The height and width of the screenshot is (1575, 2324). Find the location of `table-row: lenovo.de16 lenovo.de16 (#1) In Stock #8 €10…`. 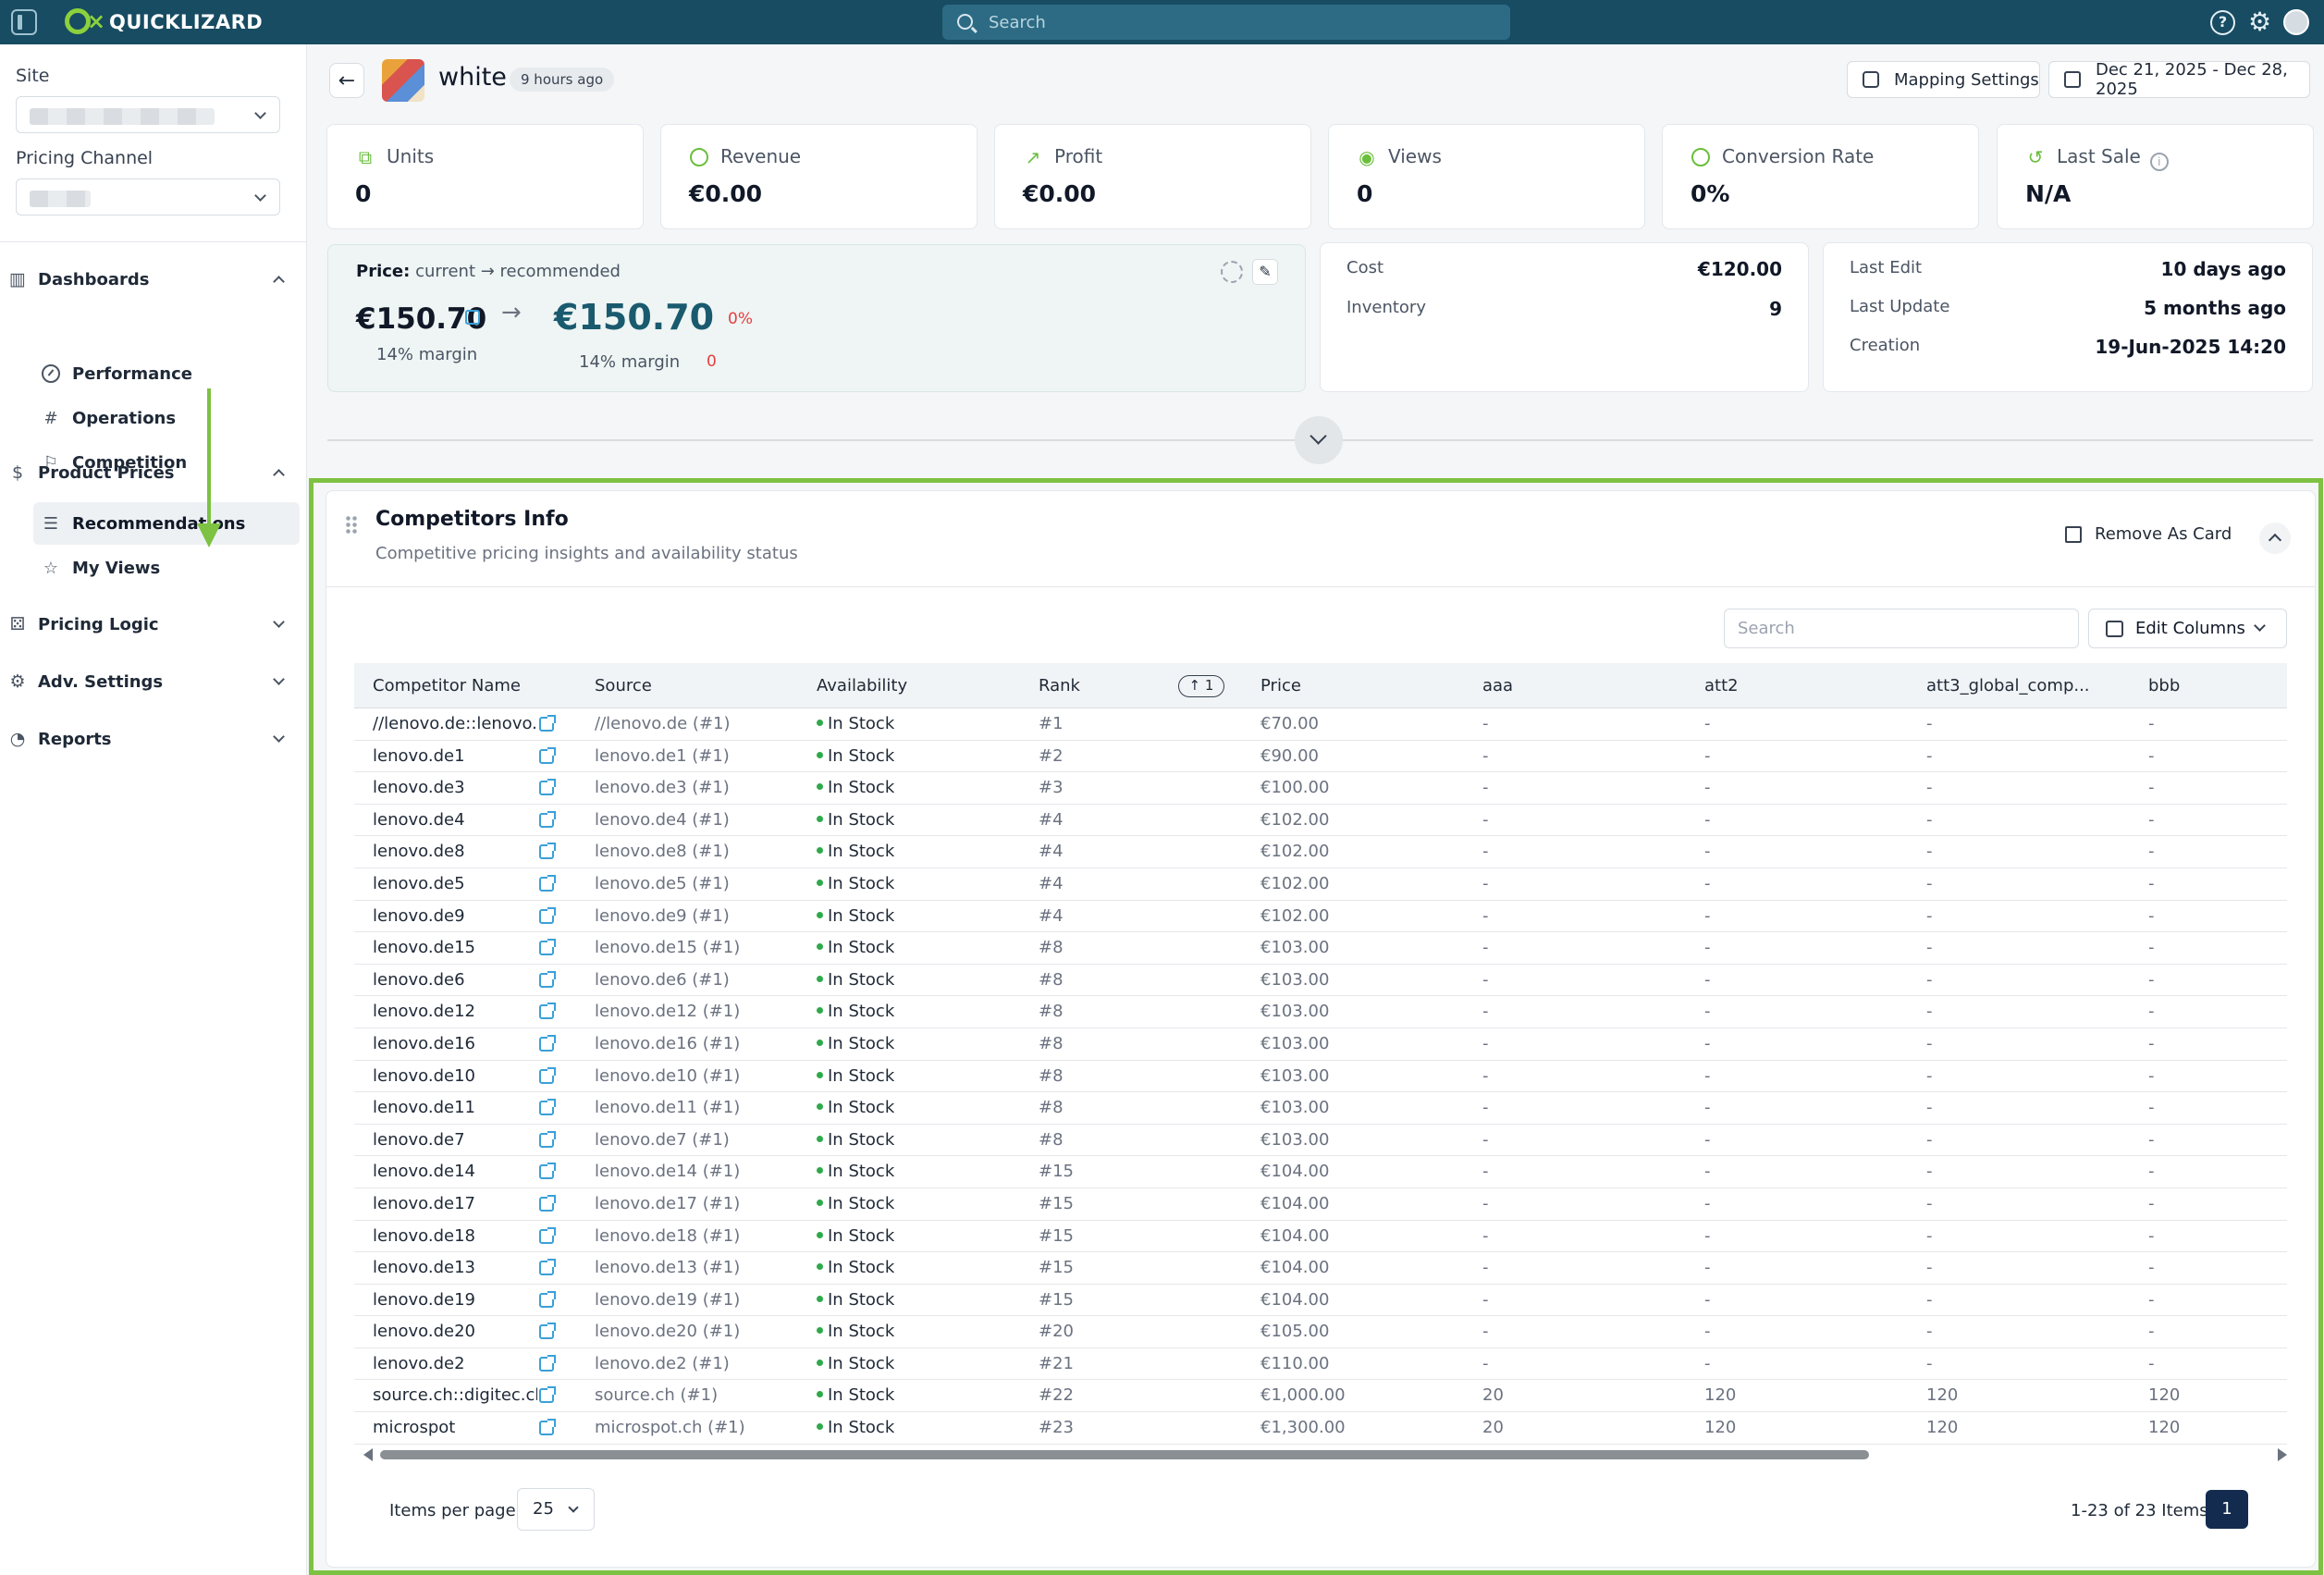

table-row: lenovo.de16 lenovo.de16 (#1) In Stock #8 €10… is located at coordinates (1320, 1044).